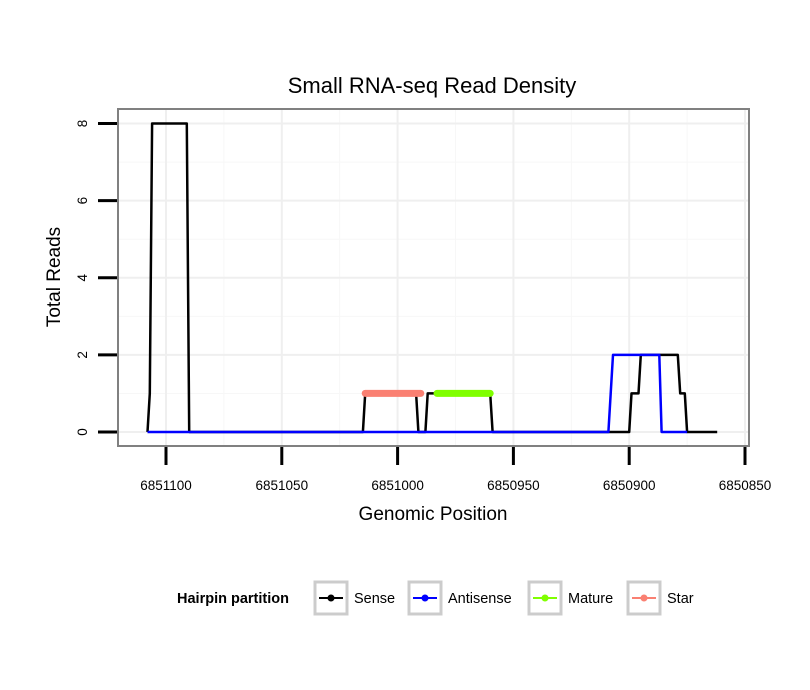 The height and width of the screenshot is (690, 810). Describe the element at coordinates (745, 485) in the screenshot. I see `x-tick-label: 6850850` at that location.